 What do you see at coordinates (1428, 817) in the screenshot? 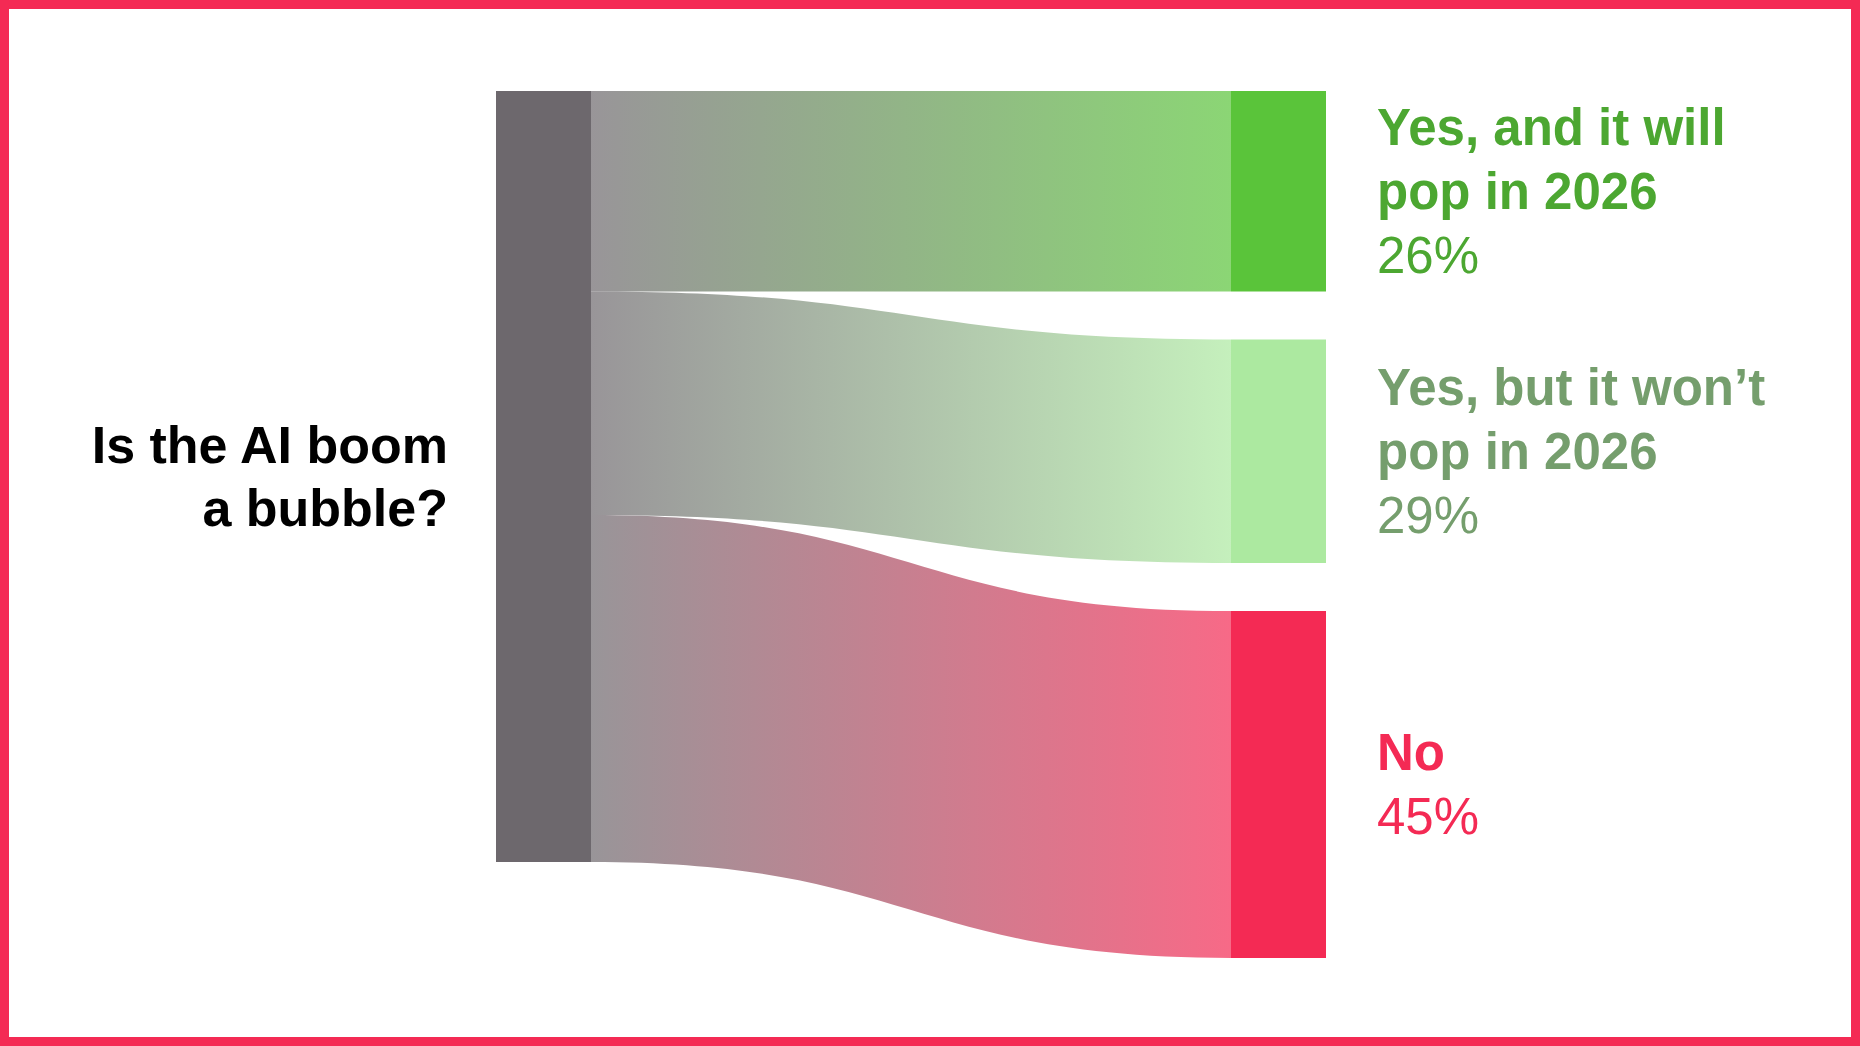
I see `data-label: 45%` at bounding box center [1428, 817].